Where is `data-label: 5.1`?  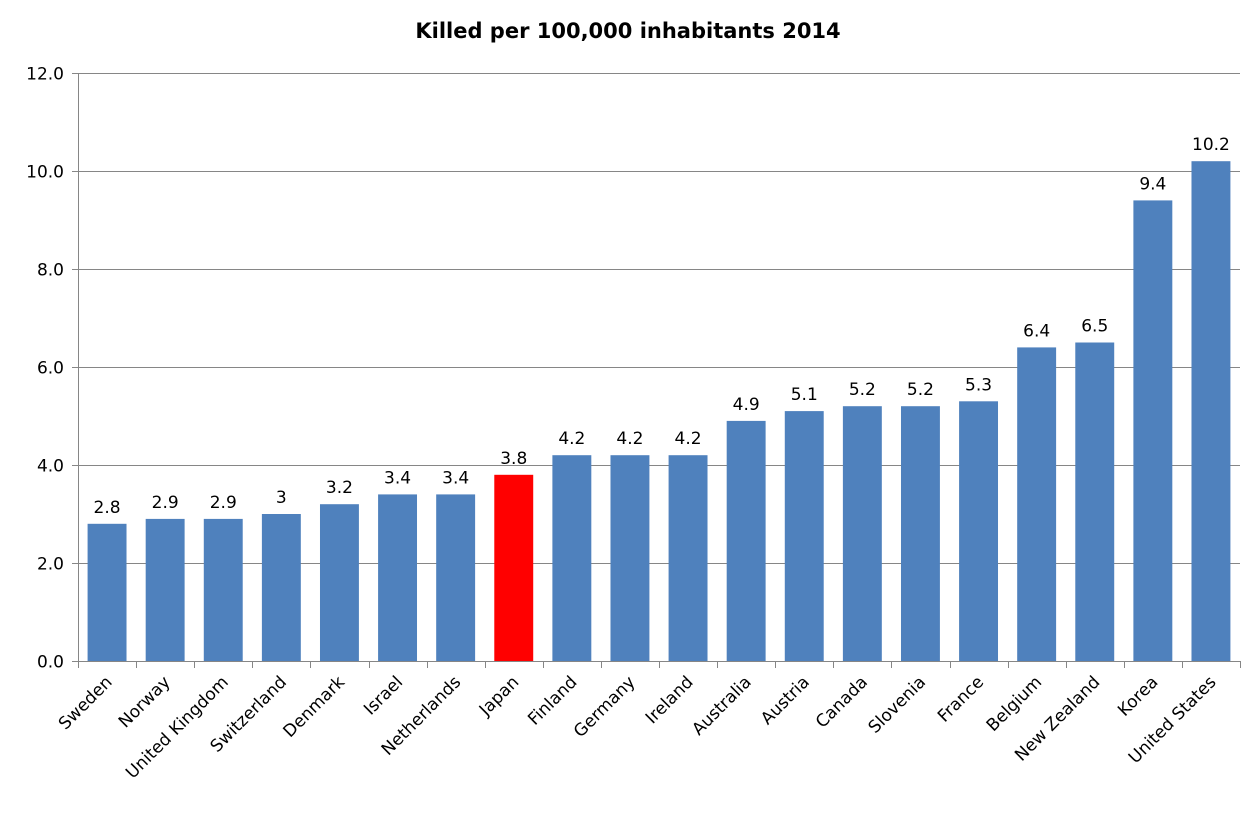 data-label: 5.1 is located at coordinates (804, 395).